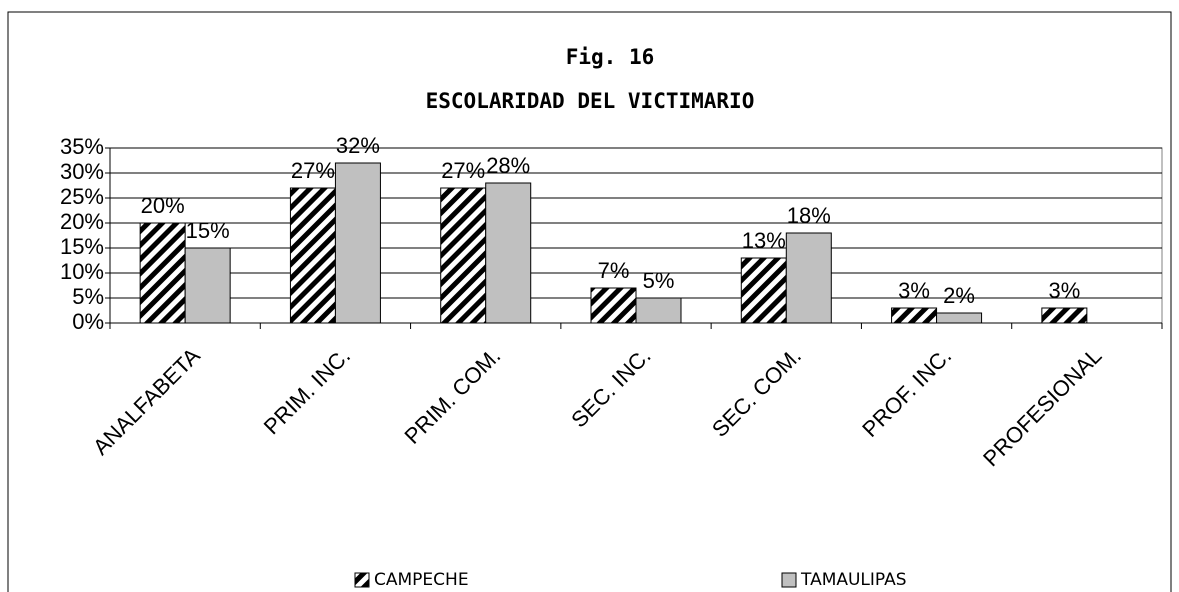  What do you see at coordinates (88, 321) in the screenshot?
I see `y-tick-label: 0%` at bounding box center [88, 321].